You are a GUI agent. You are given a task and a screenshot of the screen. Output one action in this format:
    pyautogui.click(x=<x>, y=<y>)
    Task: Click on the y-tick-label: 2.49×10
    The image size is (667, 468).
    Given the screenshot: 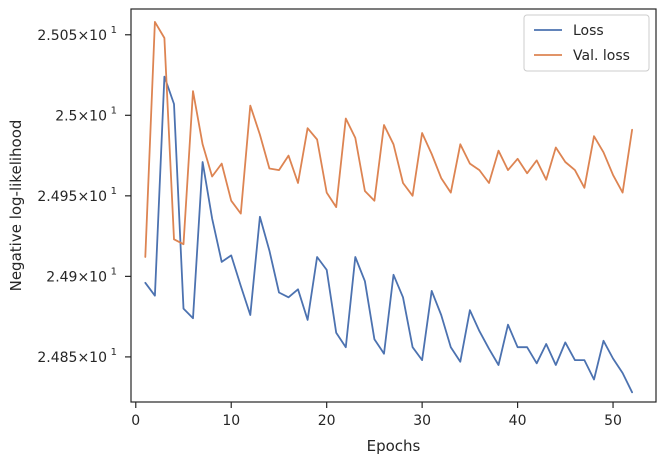 What is the action you would take?
    pyautogui.click(x=76, y=277)
    